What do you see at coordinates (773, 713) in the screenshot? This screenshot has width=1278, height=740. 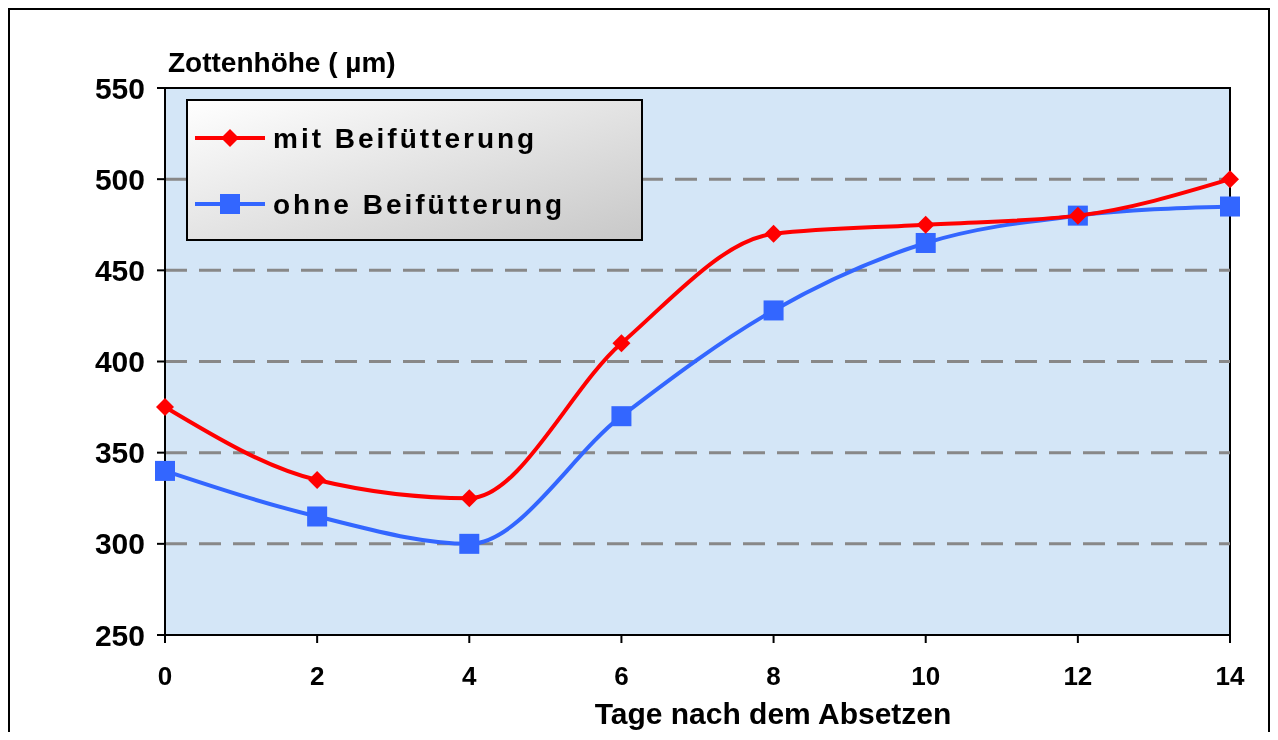 I see `x-axis-title: Tage nach dem Absetzen` at bounding box center [773, 713].